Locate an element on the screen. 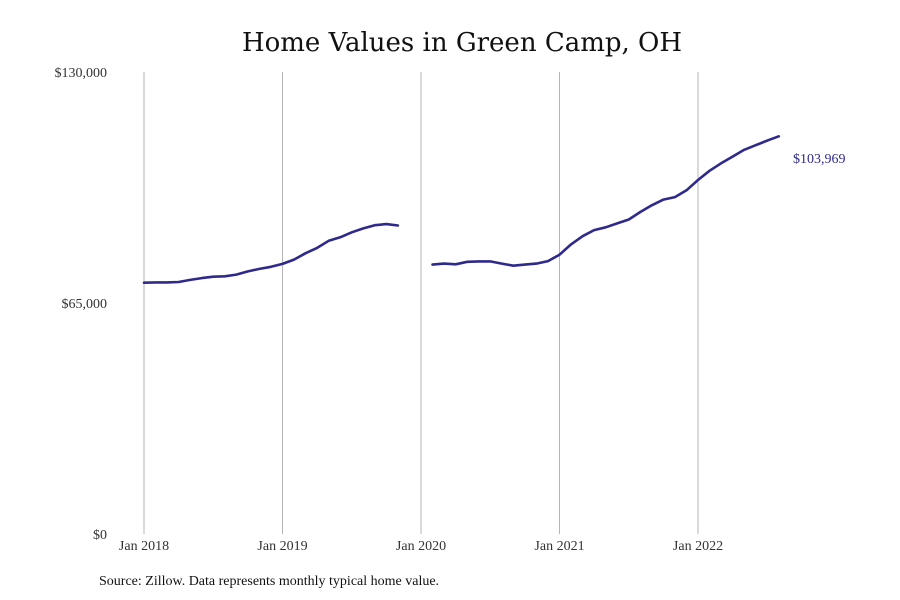 Image resolution: width=900 pixels, height=600 pixels. x-tick-label-3: Jan 2021 is located at coordinates (559, 546).